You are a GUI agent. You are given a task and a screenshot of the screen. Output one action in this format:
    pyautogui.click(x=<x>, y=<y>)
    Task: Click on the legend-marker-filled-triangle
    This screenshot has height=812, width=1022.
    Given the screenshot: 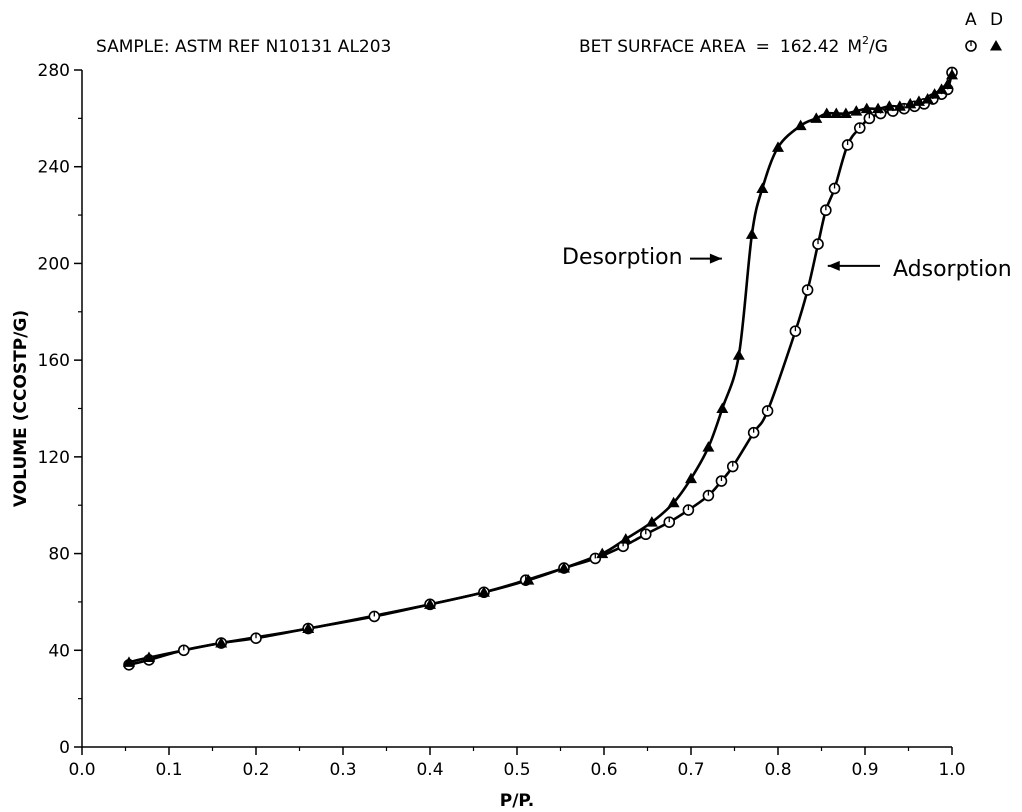 What is the action you would take?
    pyautogui.click(x=996, y=45)
    